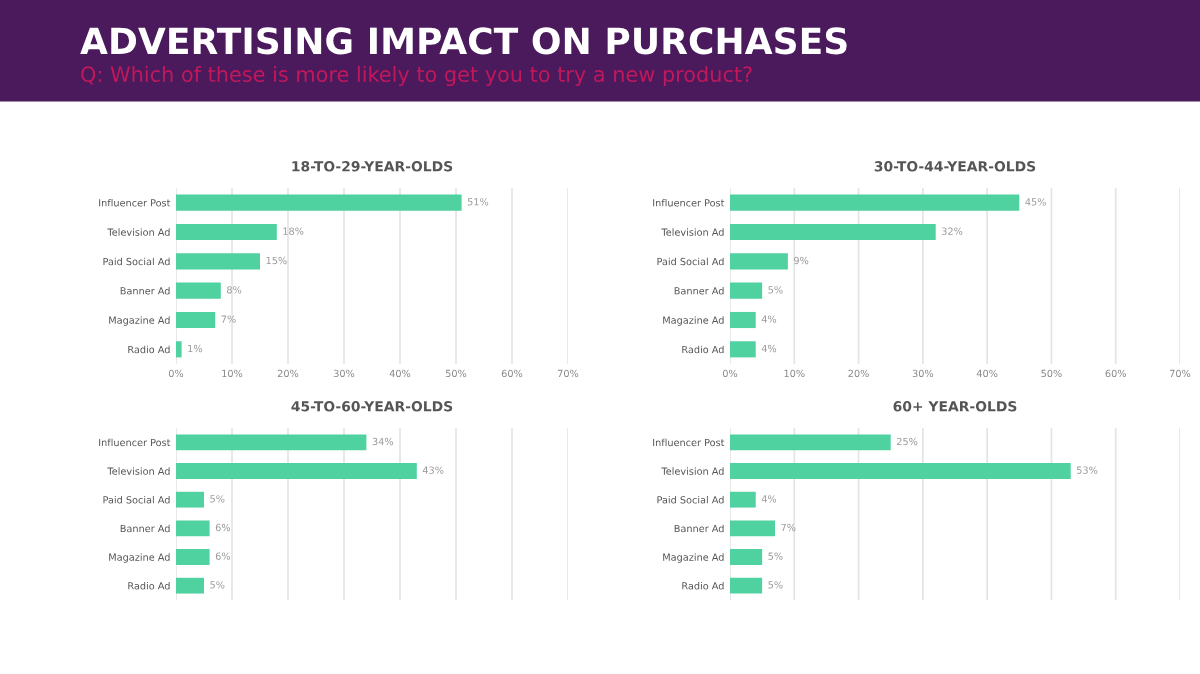 The image size is (1200, 674). I want to click on text: ADVERTISING IMPACT ON PURCHASES, so click(463, 41).